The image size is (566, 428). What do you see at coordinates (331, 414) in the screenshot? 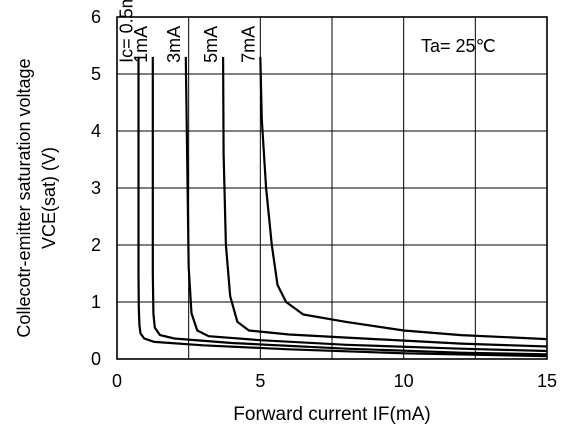
I see `x-axis-label: Forward current IF(mA)` at bounding box center [331, 414].